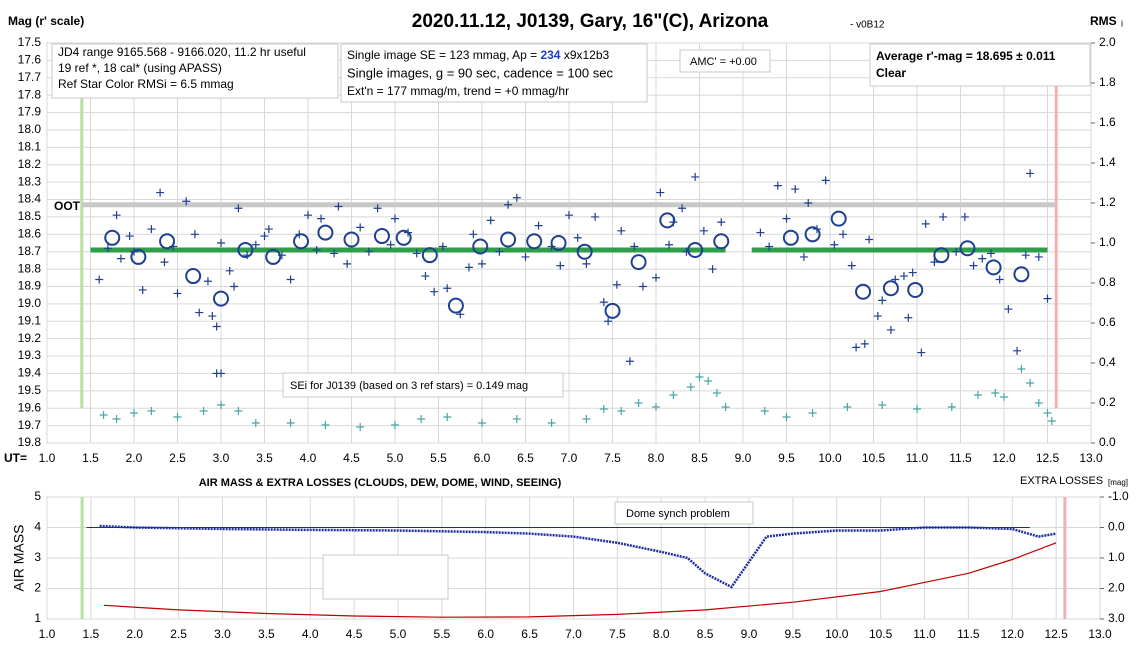 The image size is (1136, 651). What do you see at coordinates (1118, 482) in the screenshot?
I see `y2-axis-unit: [mag]` at bounding box center [1118, 482].